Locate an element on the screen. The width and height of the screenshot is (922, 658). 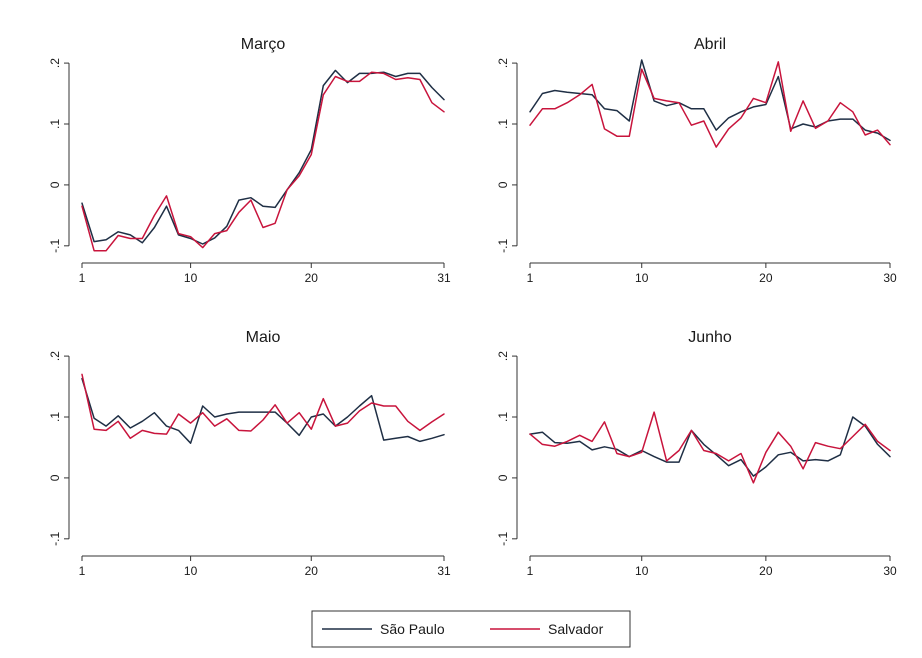
legend-box is located at coordinates (471, 629).